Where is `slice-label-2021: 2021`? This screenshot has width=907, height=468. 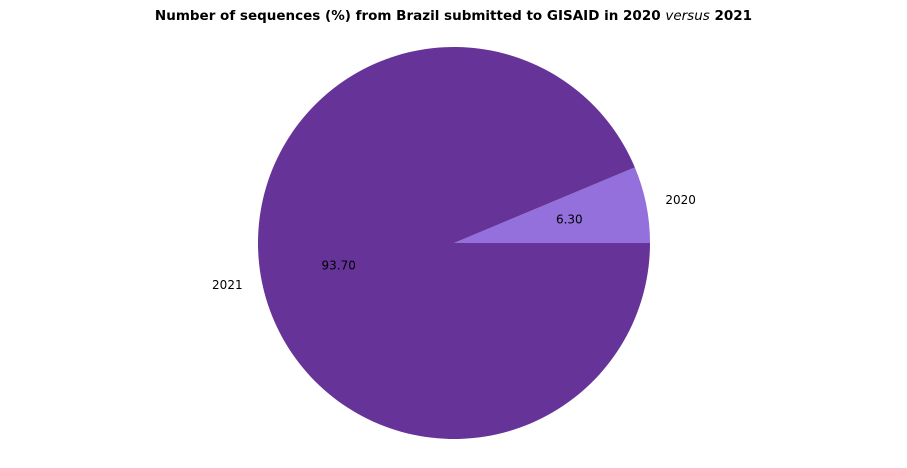 slice-label-2021: 2021 is located at coordinates (227, 285).